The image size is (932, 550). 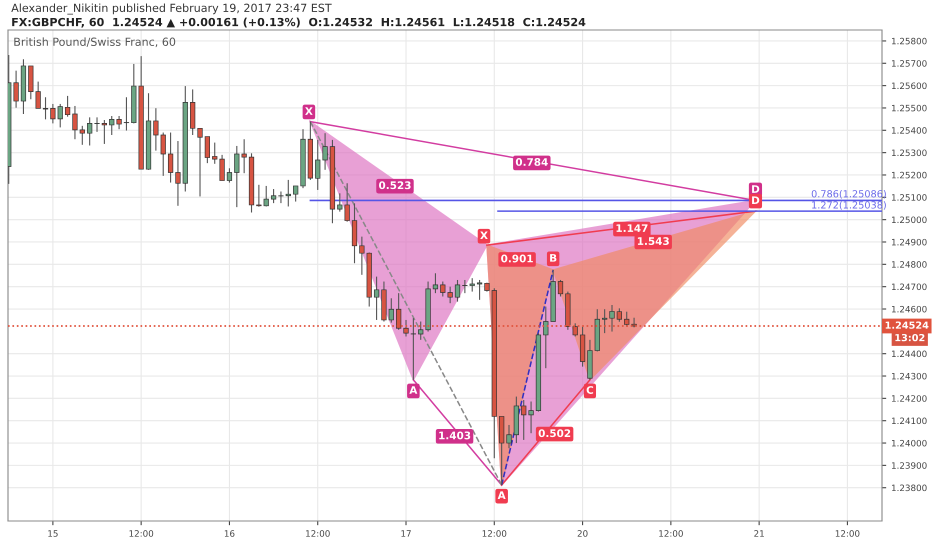 What do you see at coordinates (517, 258) in the screenshot?
I see `annotation: 0.901` at bounding box center [517, 258].